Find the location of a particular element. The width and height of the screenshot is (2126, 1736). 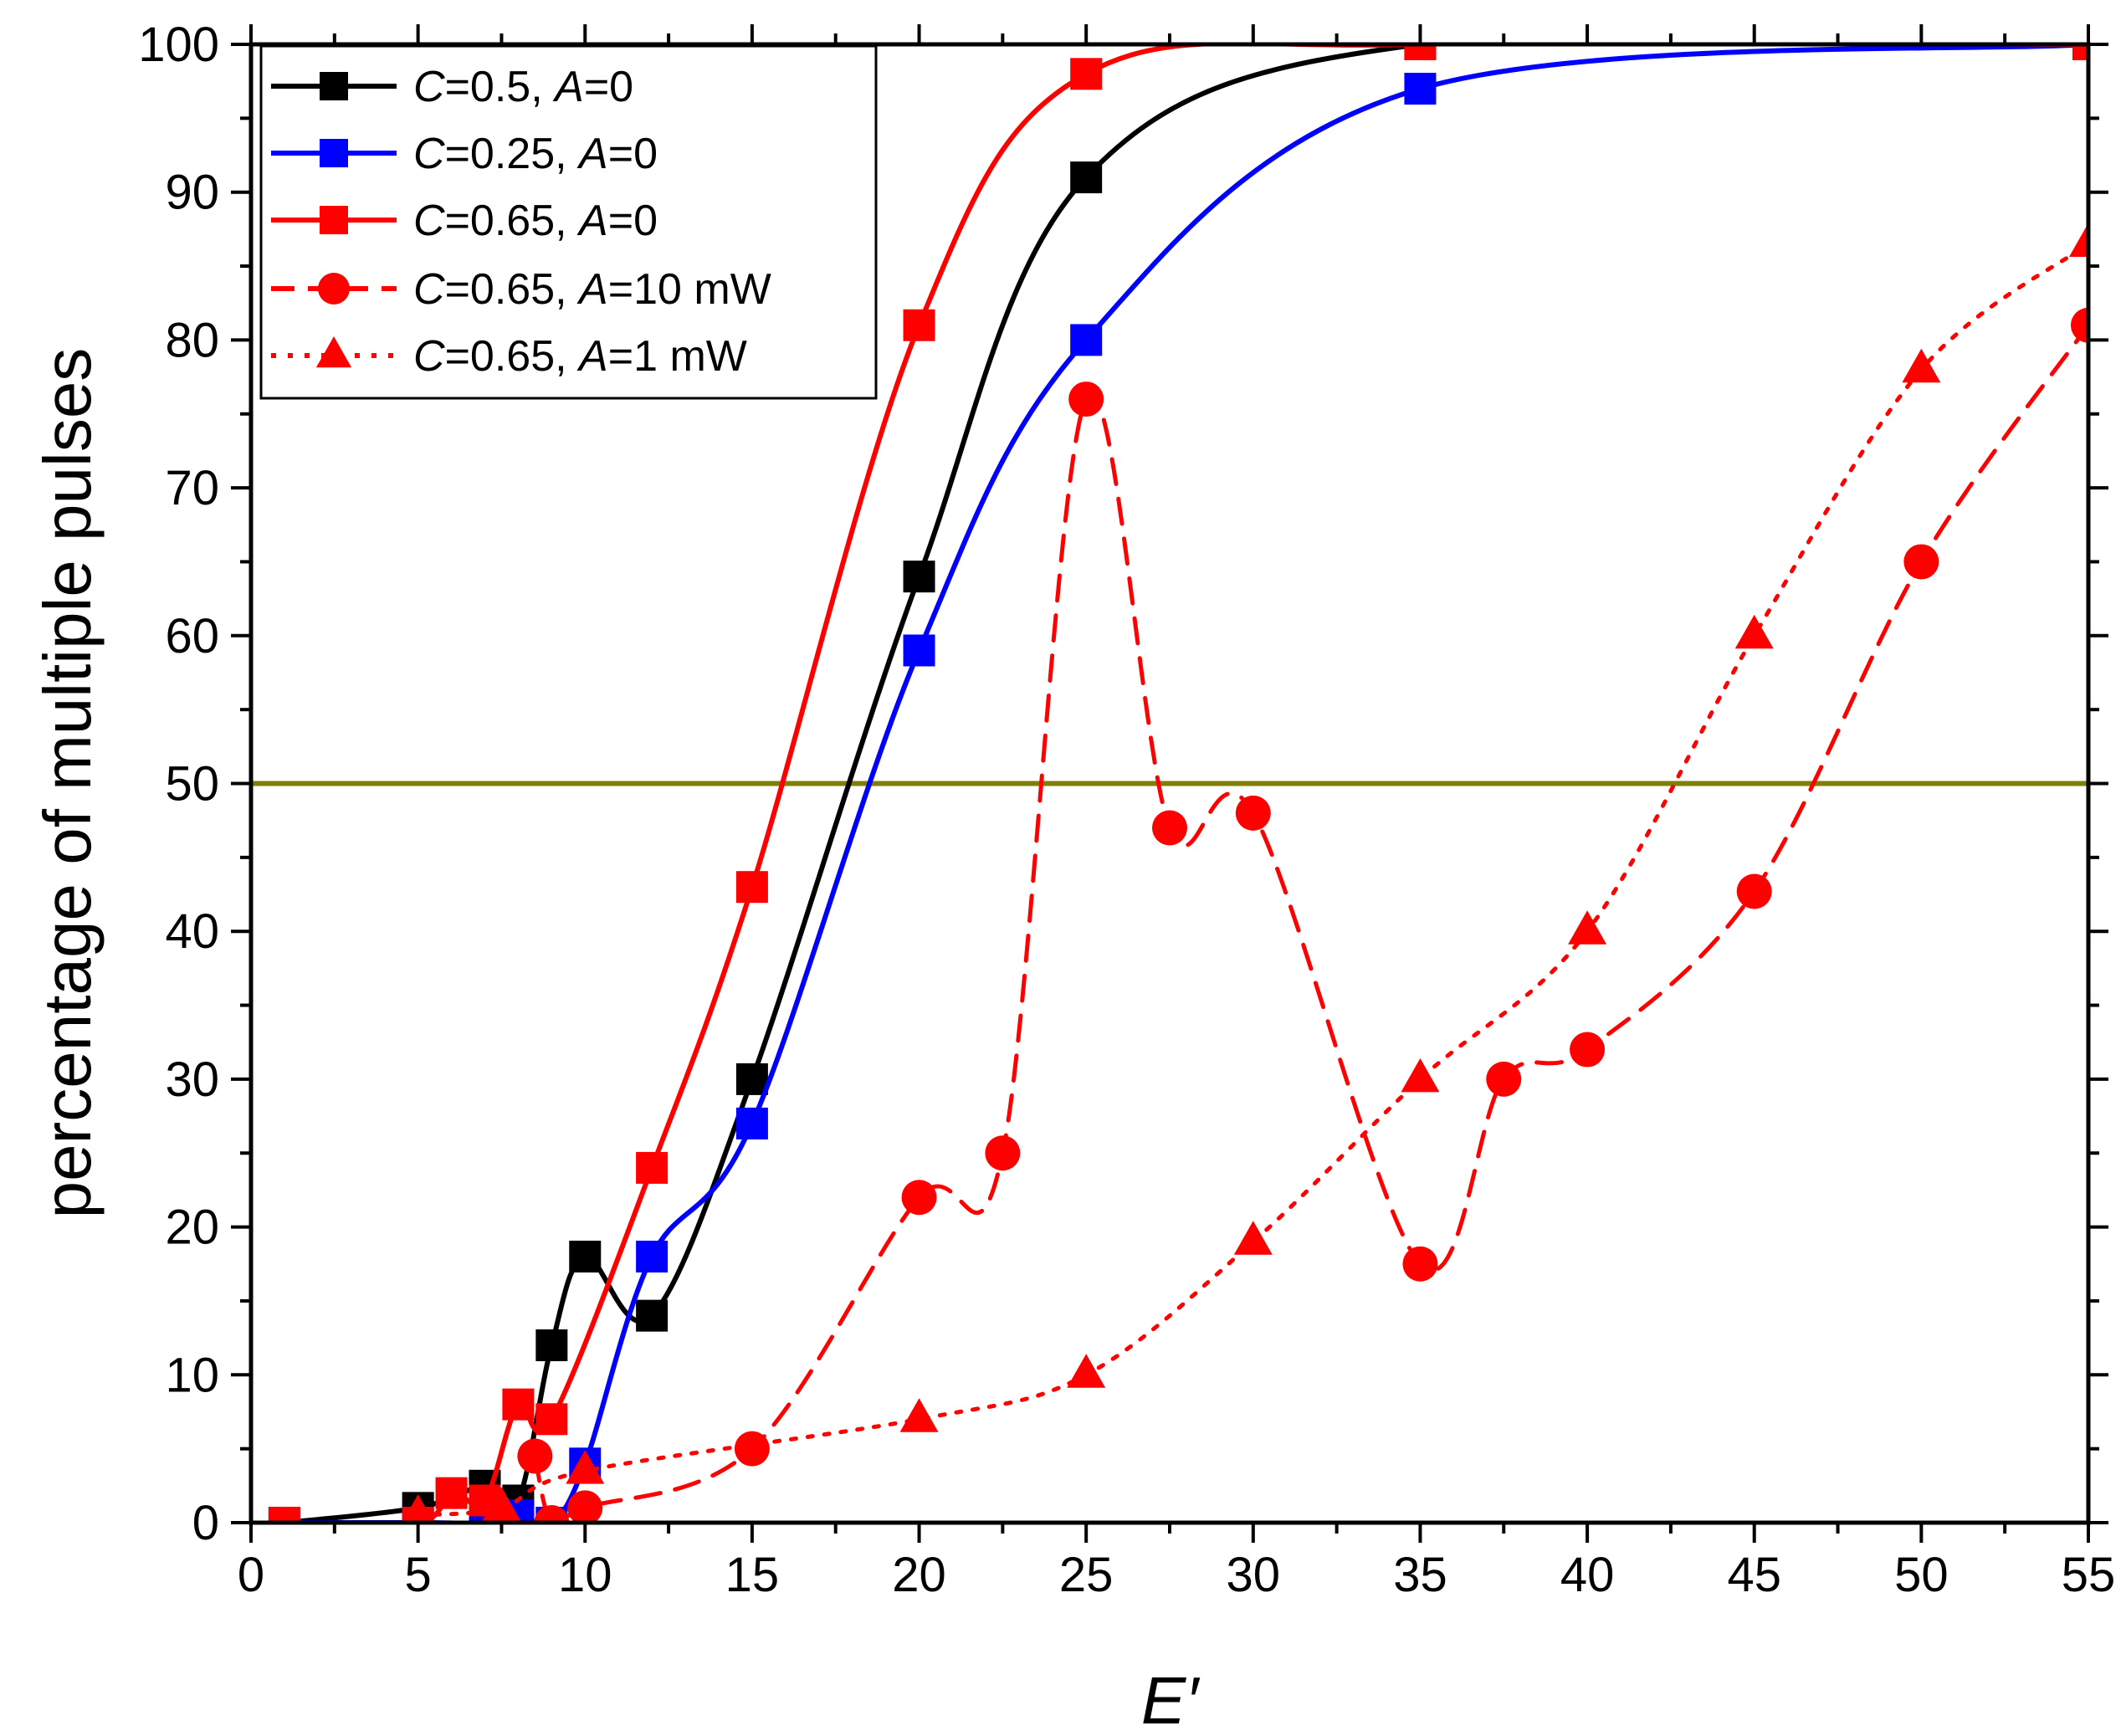

x-tick-label: 35 is located at coordinates (1420, 1575).